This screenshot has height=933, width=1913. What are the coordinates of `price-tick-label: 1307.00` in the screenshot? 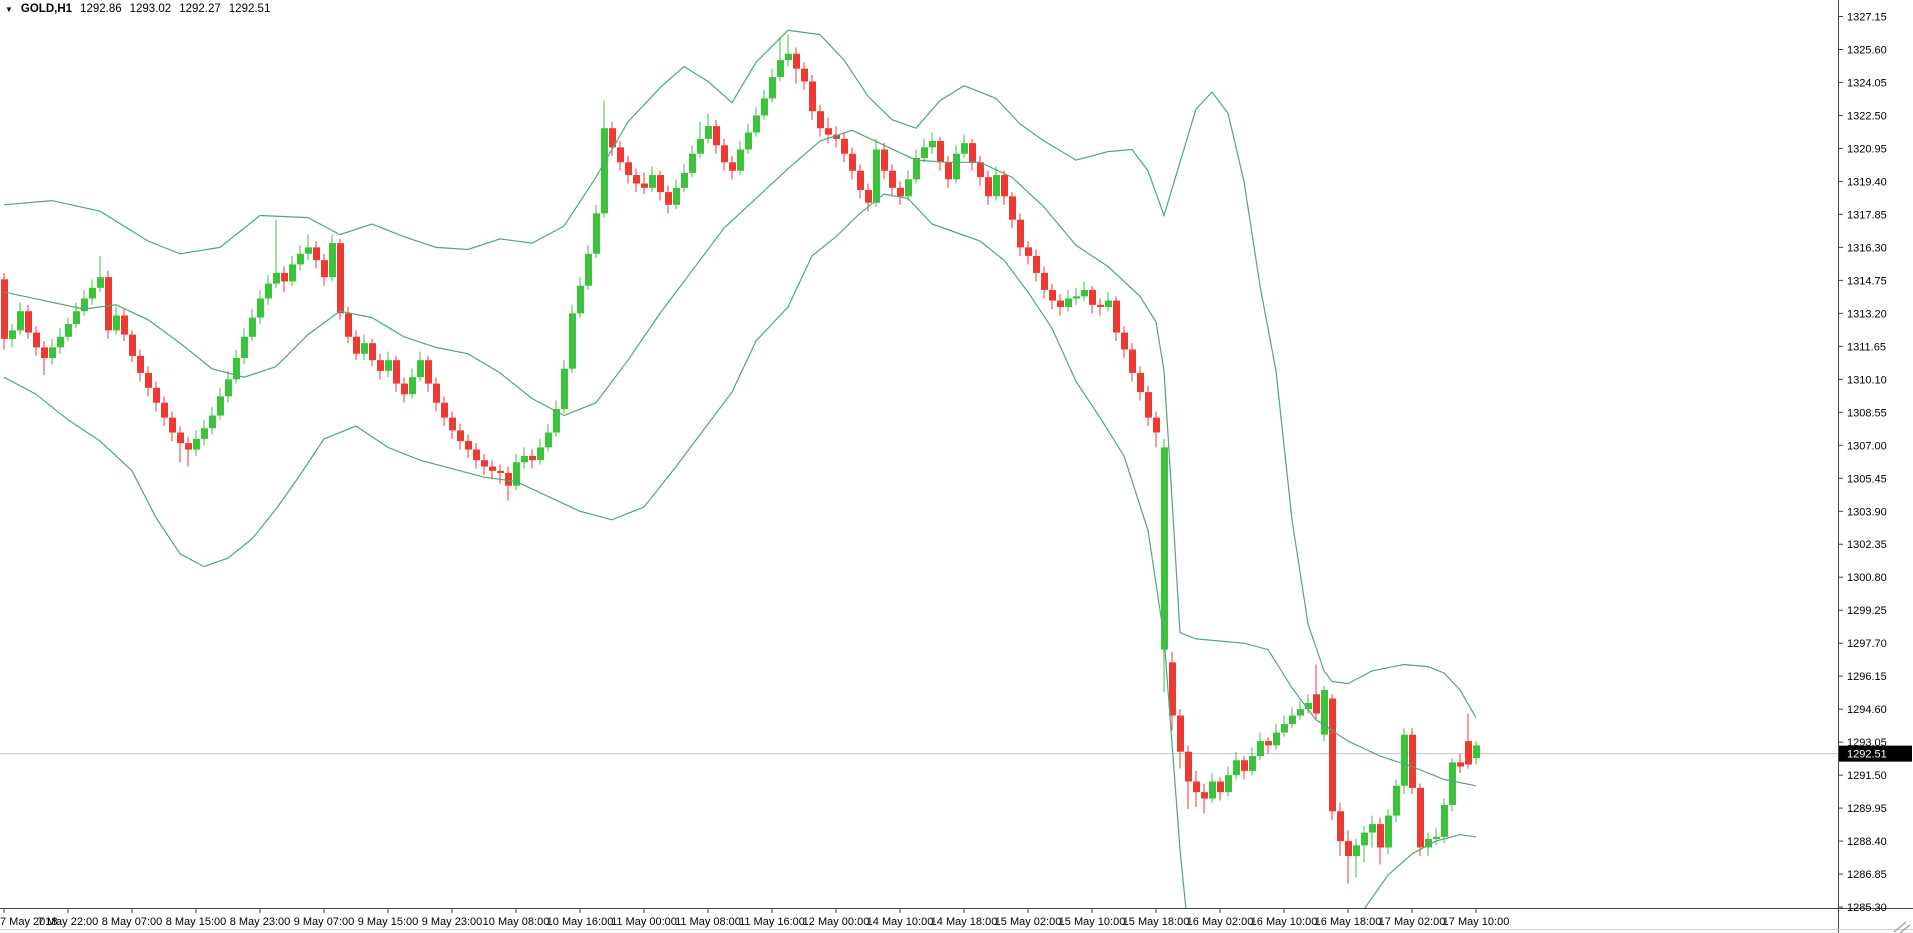 It's located at (1867, 446).